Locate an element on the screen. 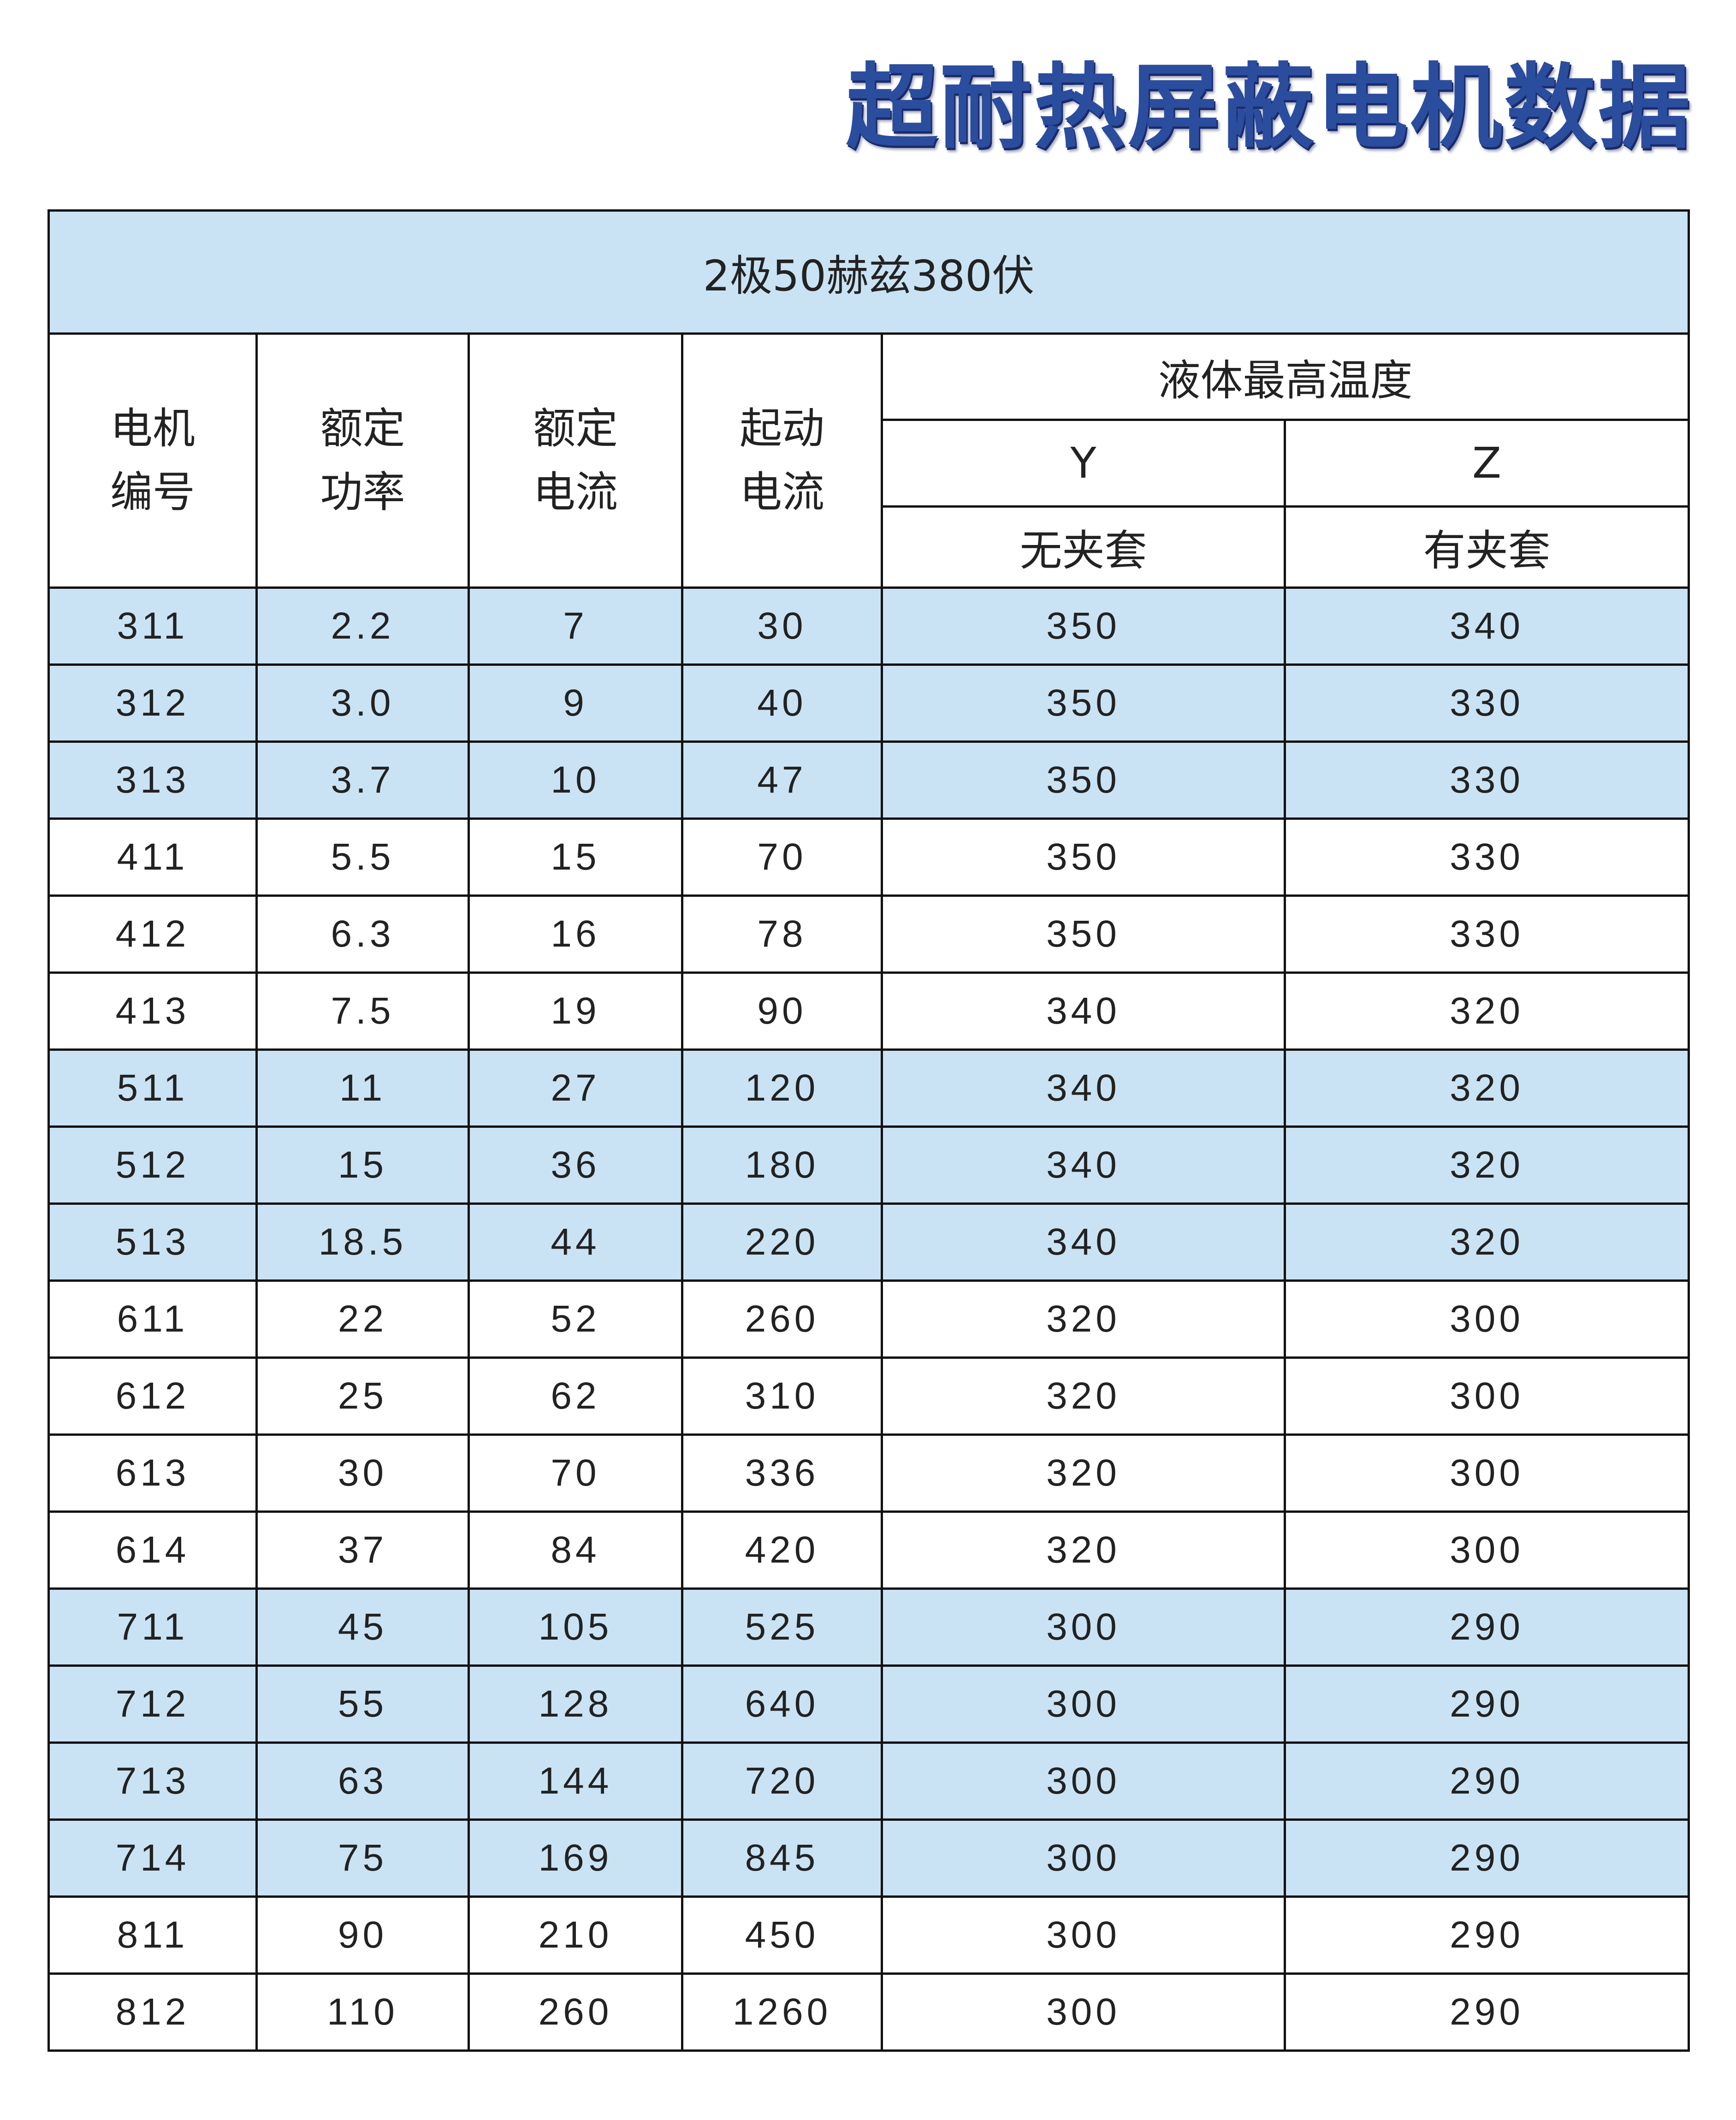 The image size is (1736, 2120). cell-rated-power: 45 is located at coordinates (363, 1627).